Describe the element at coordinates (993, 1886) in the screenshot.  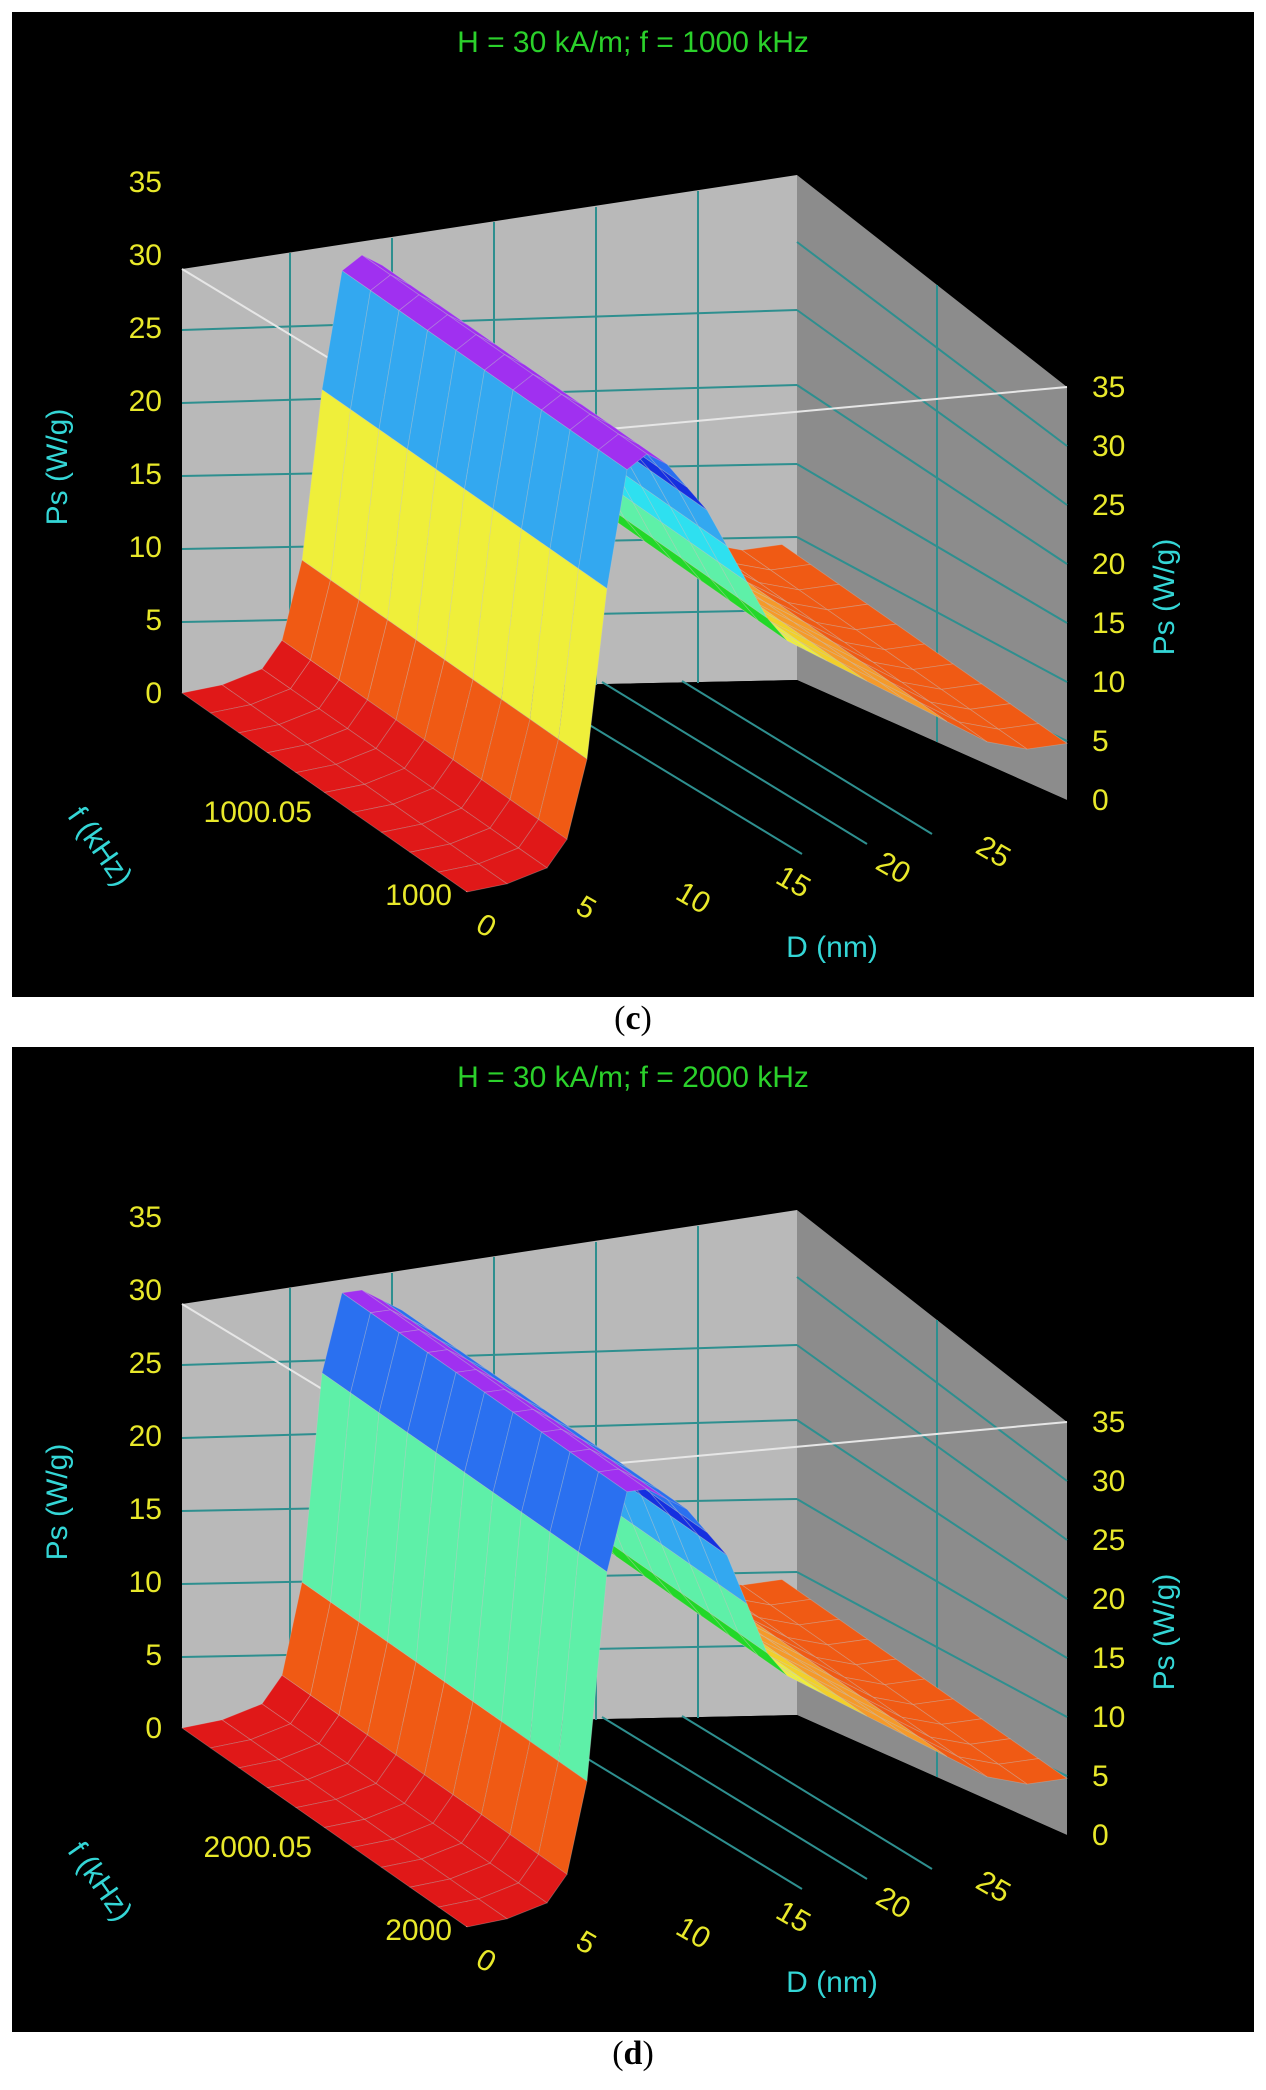
I see `x-tick: 25` at that location.